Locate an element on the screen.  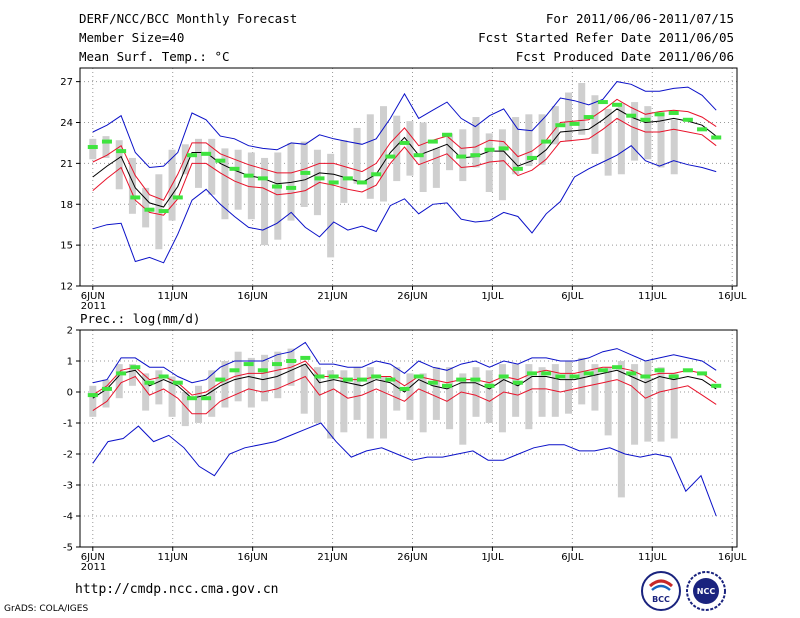
prec-ytick-label: -3 is located at coordinates (68, 486).